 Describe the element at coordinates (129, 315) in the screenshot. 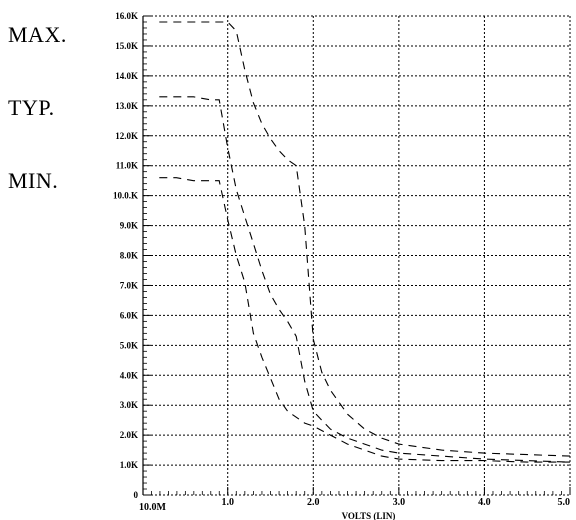

I see `ytick-label: 6.0K` at that location.